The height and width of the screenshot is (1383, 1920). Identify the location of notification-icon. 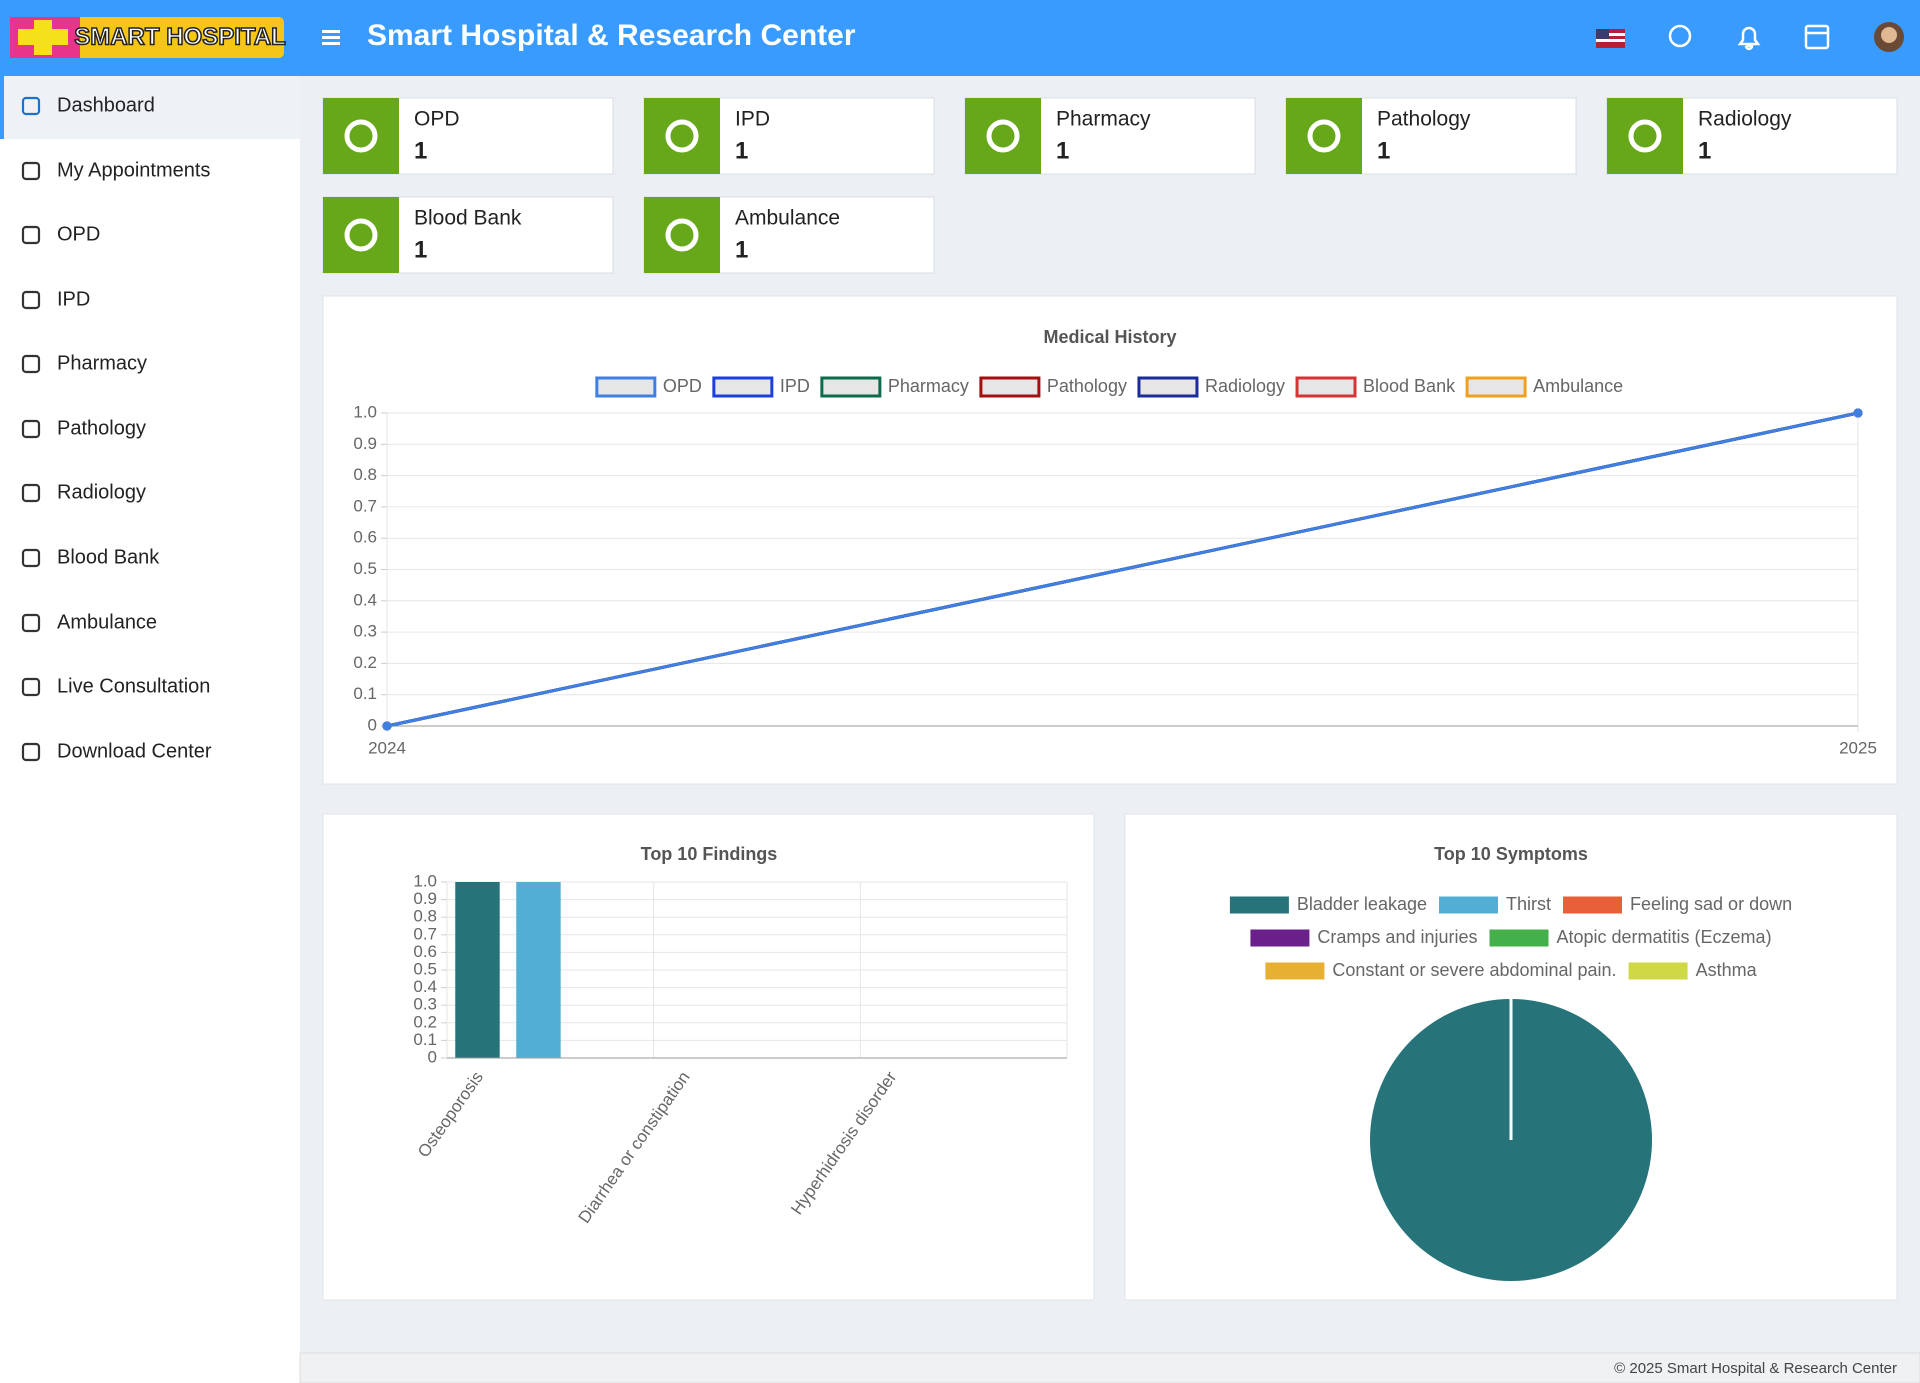
(1749, 38).